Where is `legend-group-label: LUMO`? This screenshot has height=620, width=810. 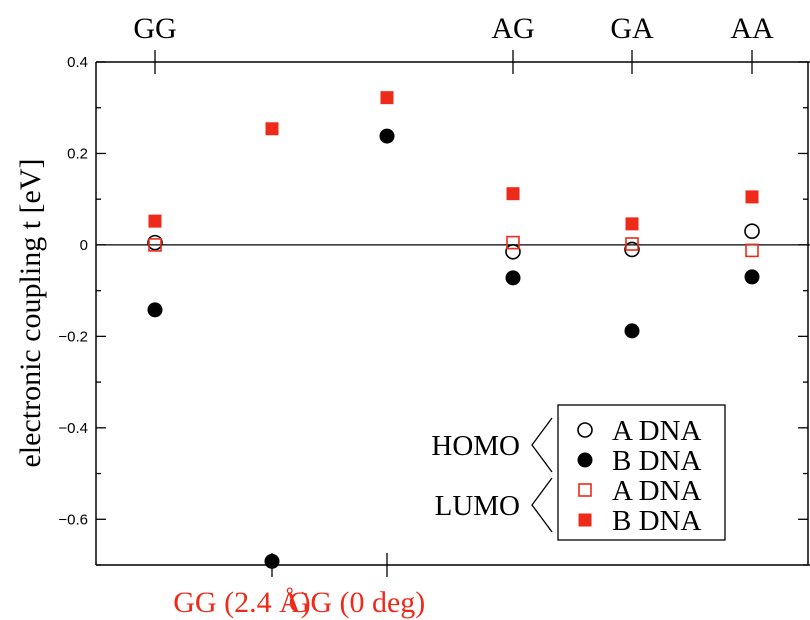 legend-group-label: LUMO is located at coordinates (477, 506).